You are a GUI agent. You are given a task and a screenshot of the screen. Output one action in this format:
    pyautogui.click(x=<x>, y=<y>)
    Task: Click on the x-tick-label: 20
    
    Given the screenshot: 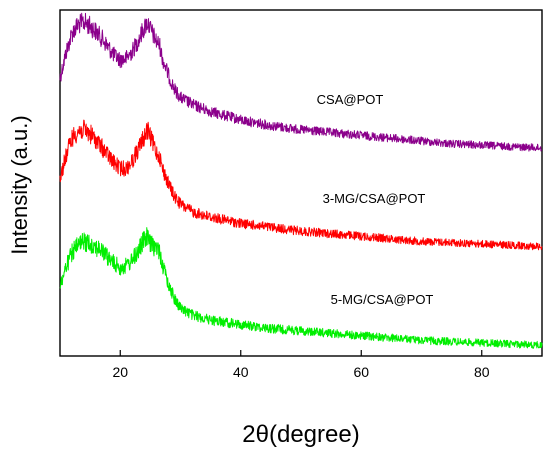 What is the action you would take?
    pyautogui.click(x=120, y=372)
    